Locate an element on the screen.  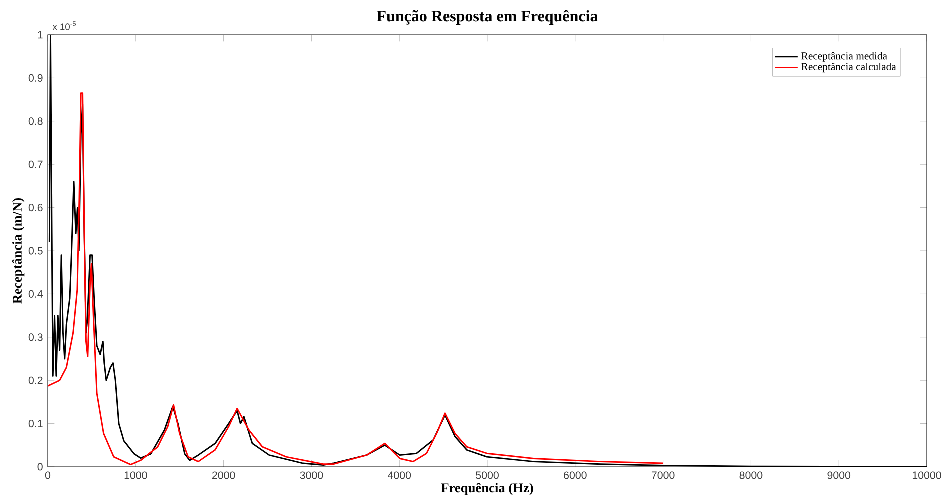
y-tick-label: 0.9 is located at coordinates (35, 78).